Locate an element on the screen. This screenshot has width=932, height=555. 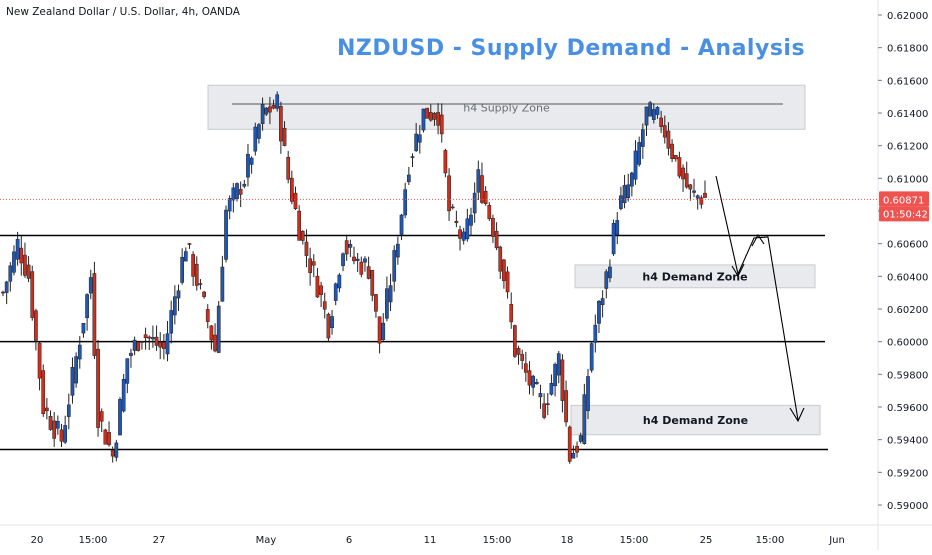
time-axis: 20 15:00 27 May 6 11 15:00 18 15:00 25 15:00 Jun is located at coordinates (438, 540).